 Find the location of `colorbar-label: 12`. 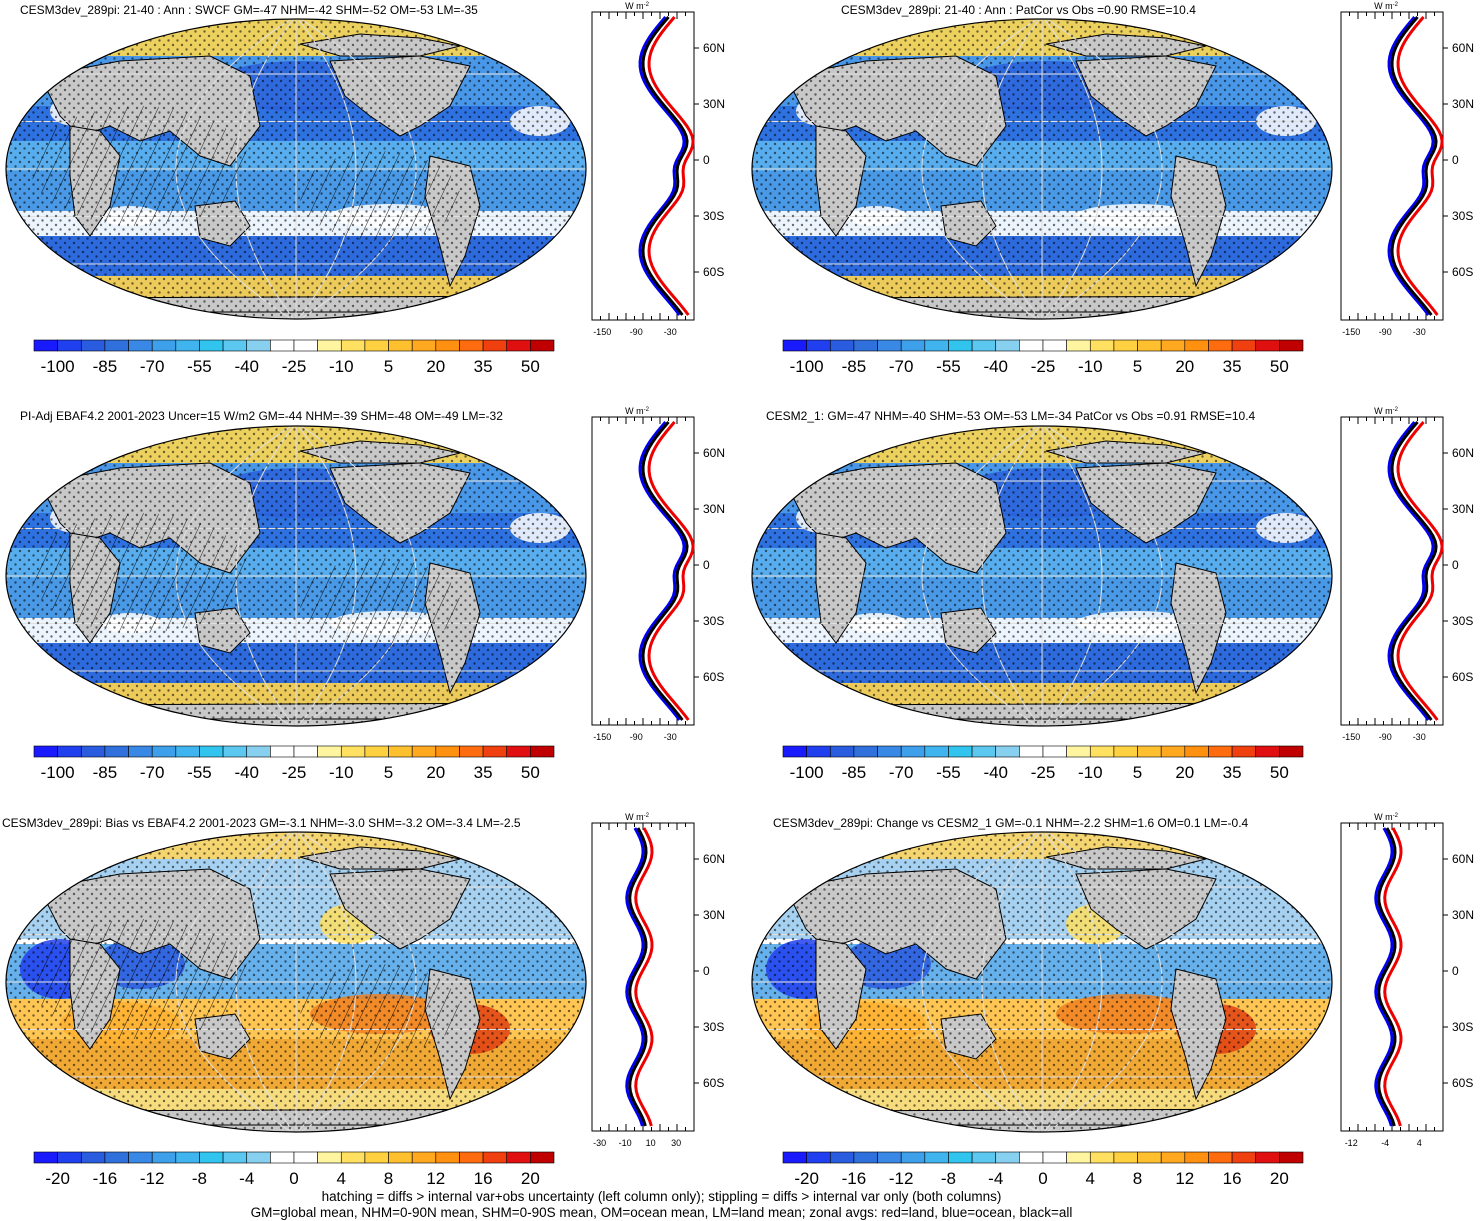

colorbar-label: 12 is located at coordinates (1184, 1178).